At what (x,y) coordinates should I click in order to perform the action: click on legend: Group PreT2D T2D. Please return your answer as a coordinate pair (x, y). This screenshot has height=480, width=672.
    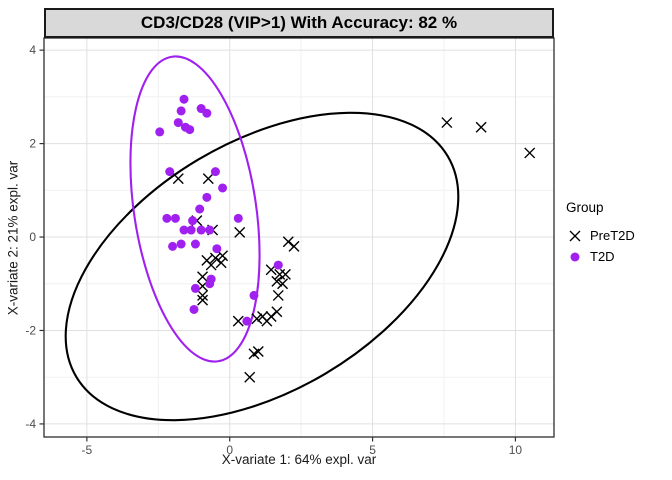
    Looking at the image, I should click on (600, 233).